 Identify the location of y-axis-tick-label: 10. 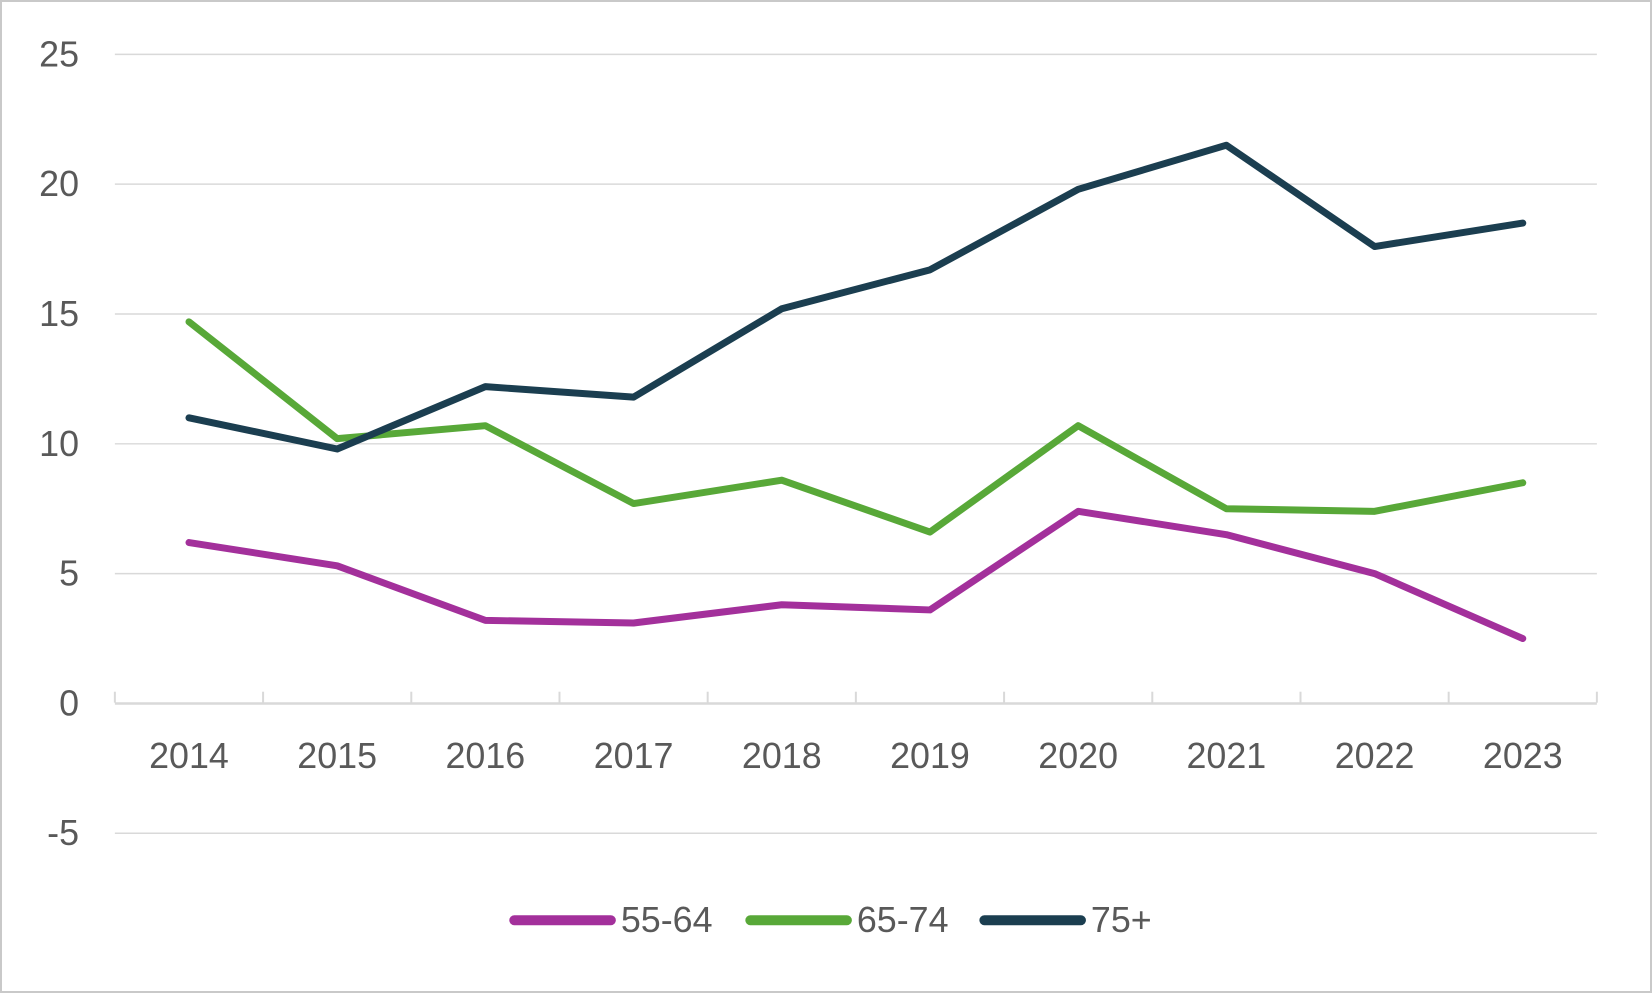
(59, 444).